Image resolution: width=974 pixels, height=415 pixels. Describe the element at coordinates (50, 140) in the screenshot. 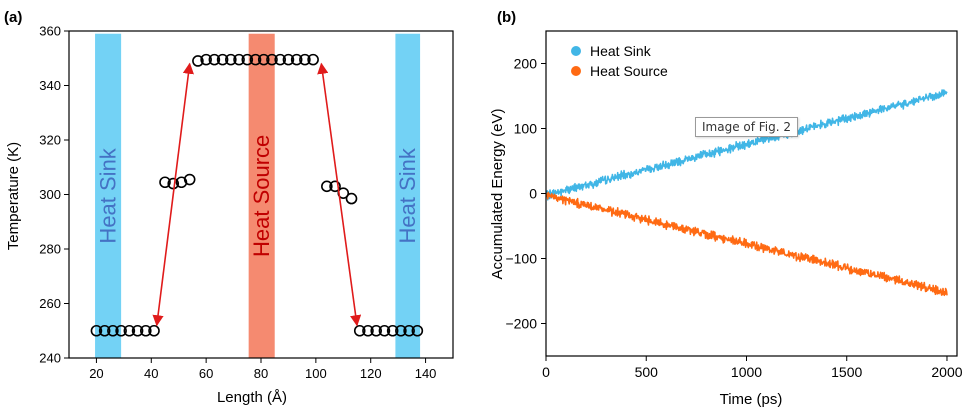

I see `y-tick-label: 320` at that location.